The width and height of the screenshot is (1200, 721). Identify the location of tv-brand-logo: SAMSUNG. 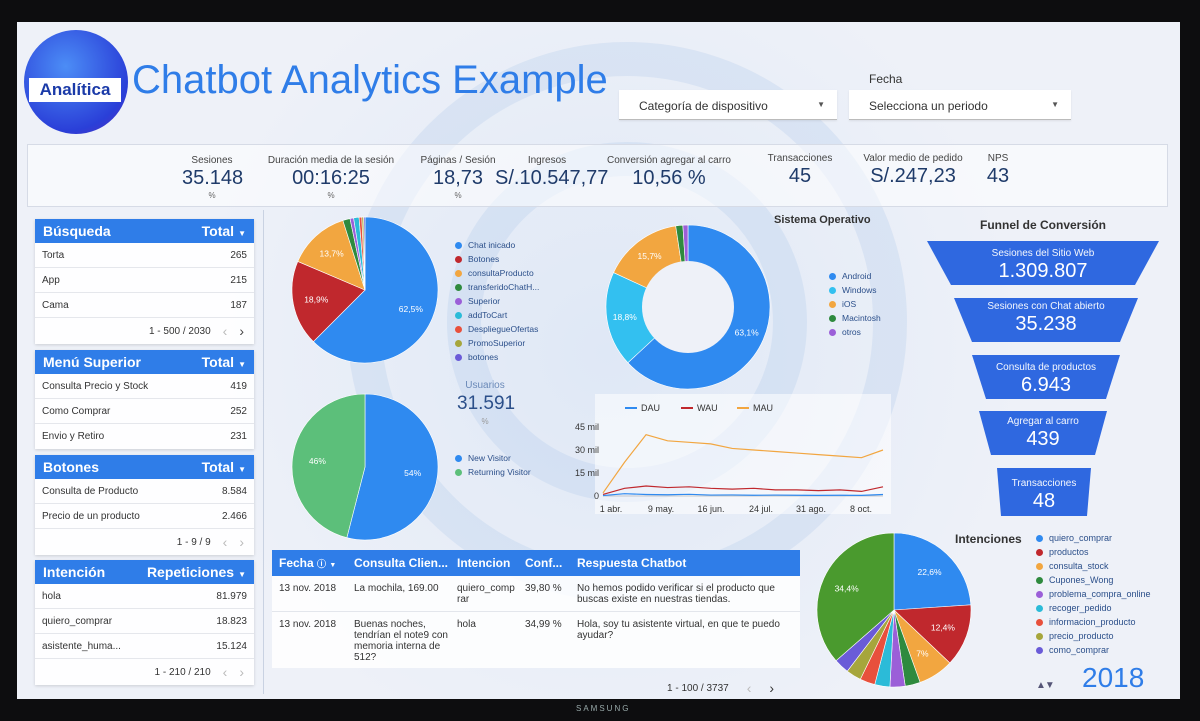
(603, 708).